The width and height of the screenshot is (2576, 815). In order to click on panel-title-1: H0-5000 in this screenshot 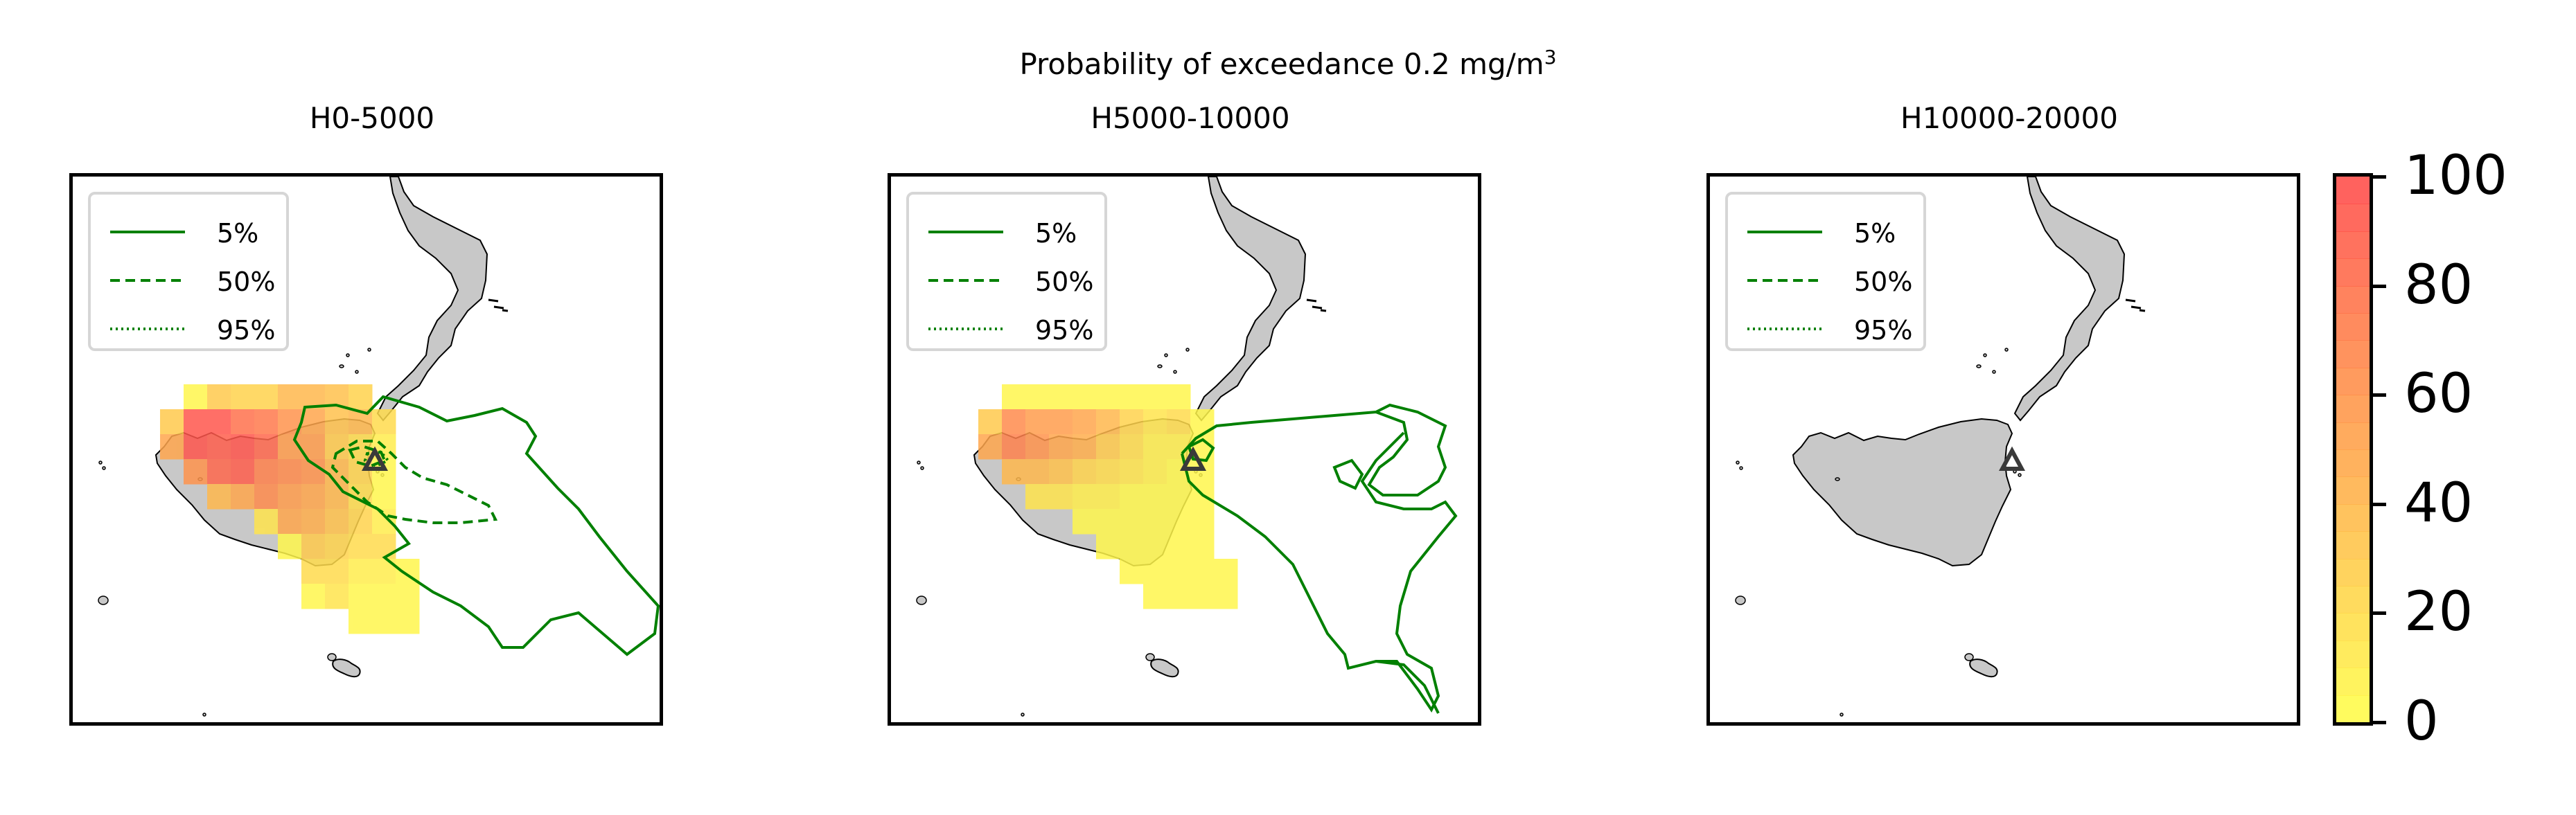, I will do `click(372, 118)`.